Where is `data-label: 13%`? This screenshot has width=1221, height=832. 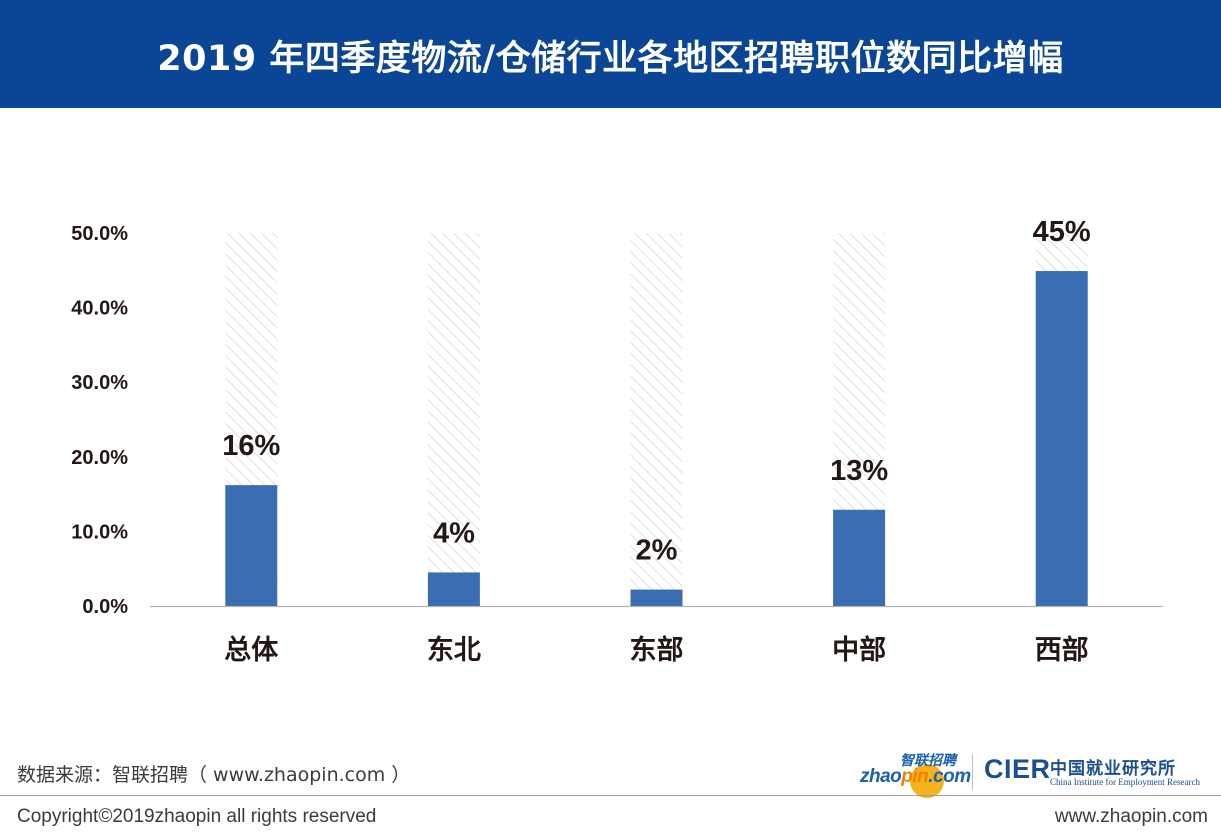 data-label: 13% is located at coordinates (859, 471).